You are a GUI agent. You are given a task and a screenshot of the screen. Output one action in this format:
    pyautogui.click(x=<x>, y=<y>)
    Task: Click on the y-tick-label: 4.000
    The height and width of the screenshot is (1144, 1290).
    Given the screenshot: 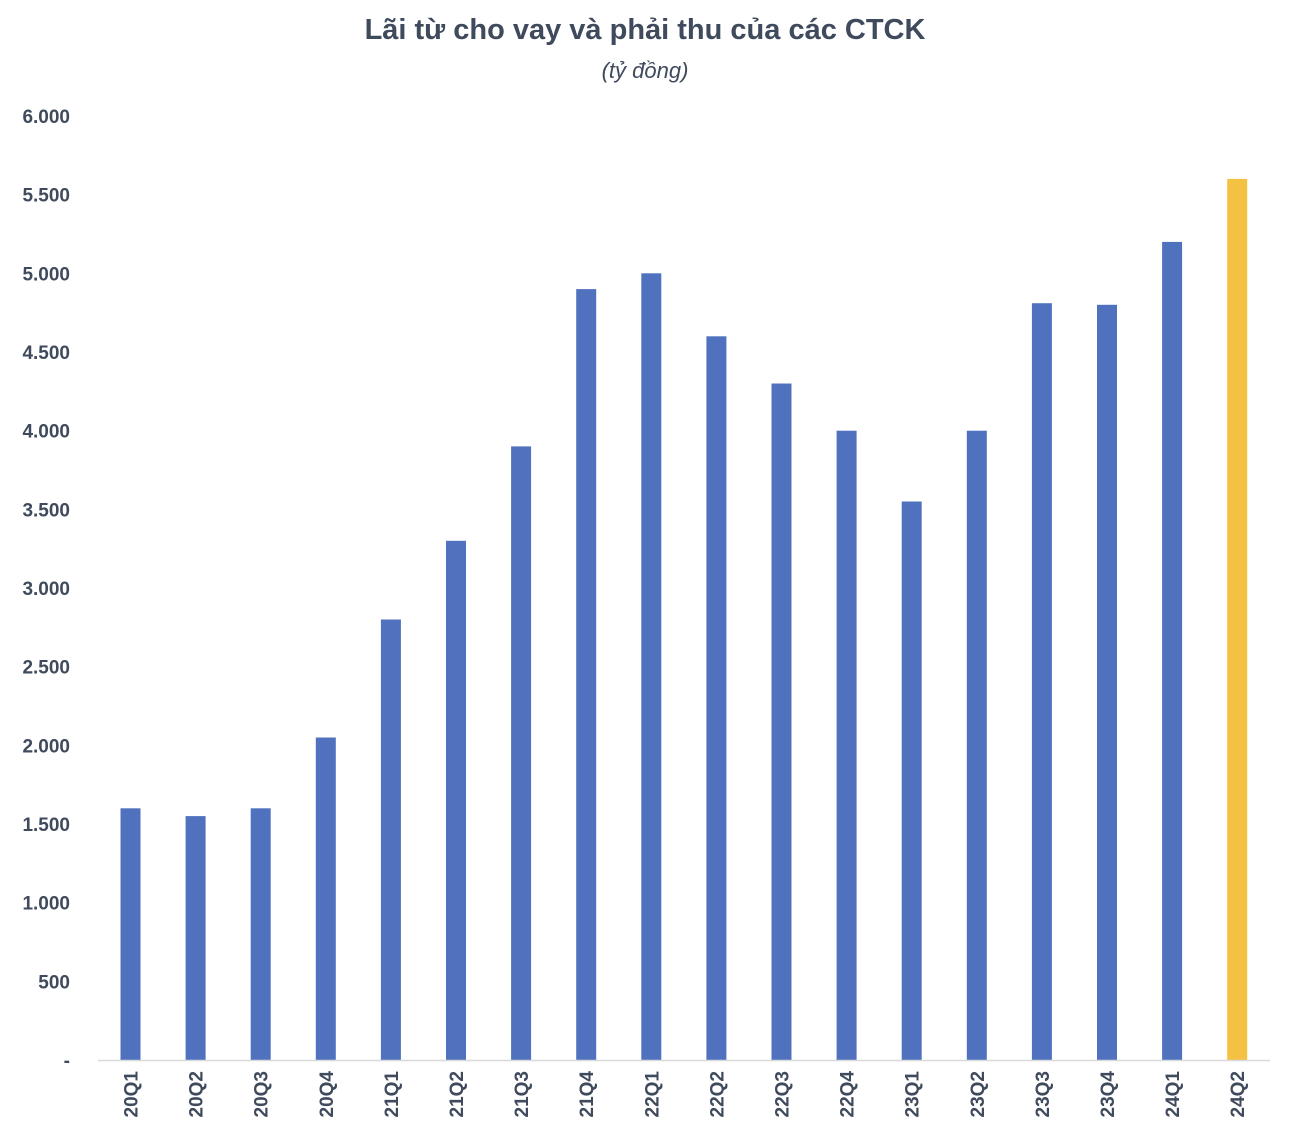 What is the action you would take?
    pyautogui.click(x=46, y=432)
    